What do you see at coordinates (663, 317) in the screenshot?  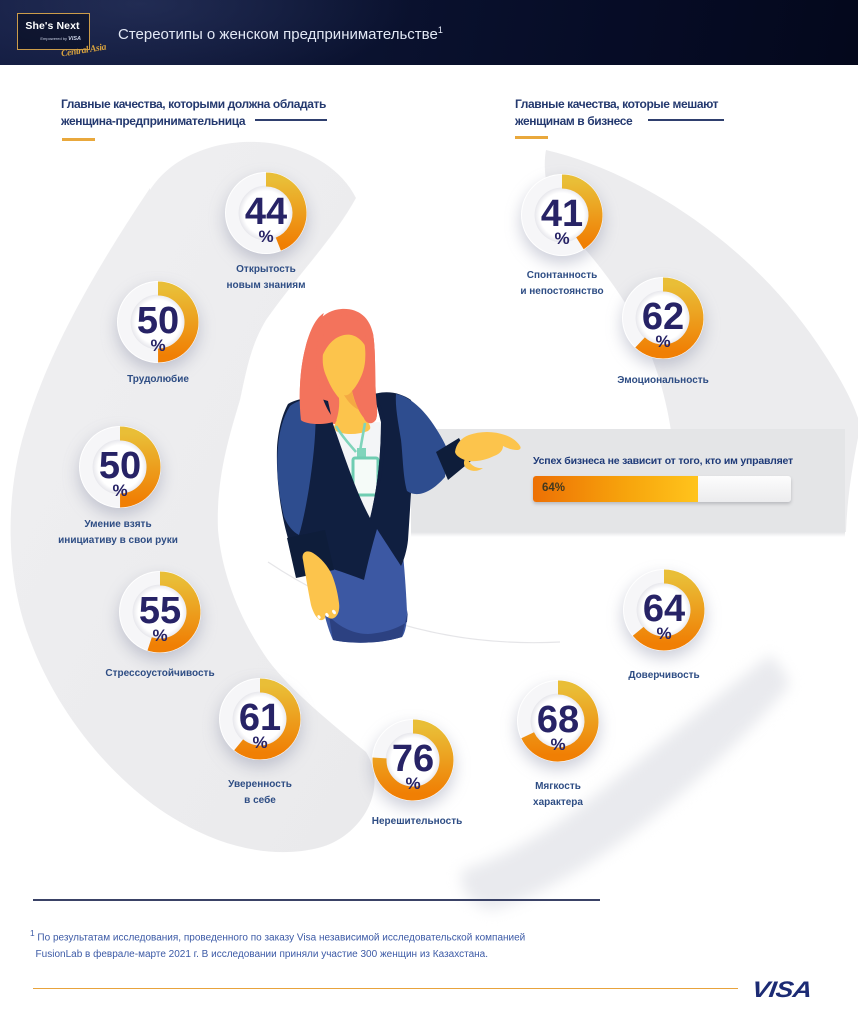 I see `svg-text: 62` at bounding box center [663, 317].